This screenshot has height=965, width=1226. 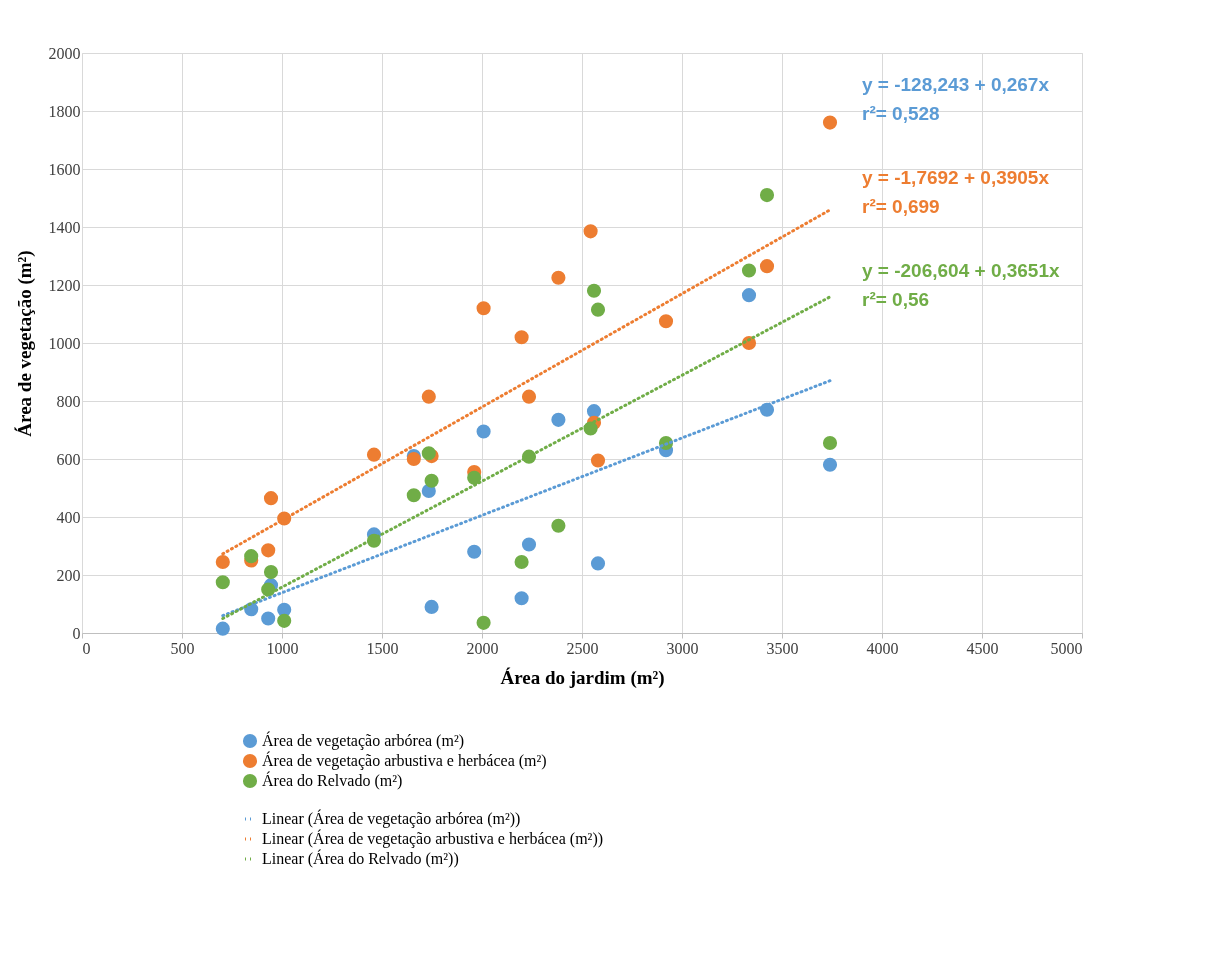 I want to click on x-tick-label: 3500, so click(x=782, y=648).